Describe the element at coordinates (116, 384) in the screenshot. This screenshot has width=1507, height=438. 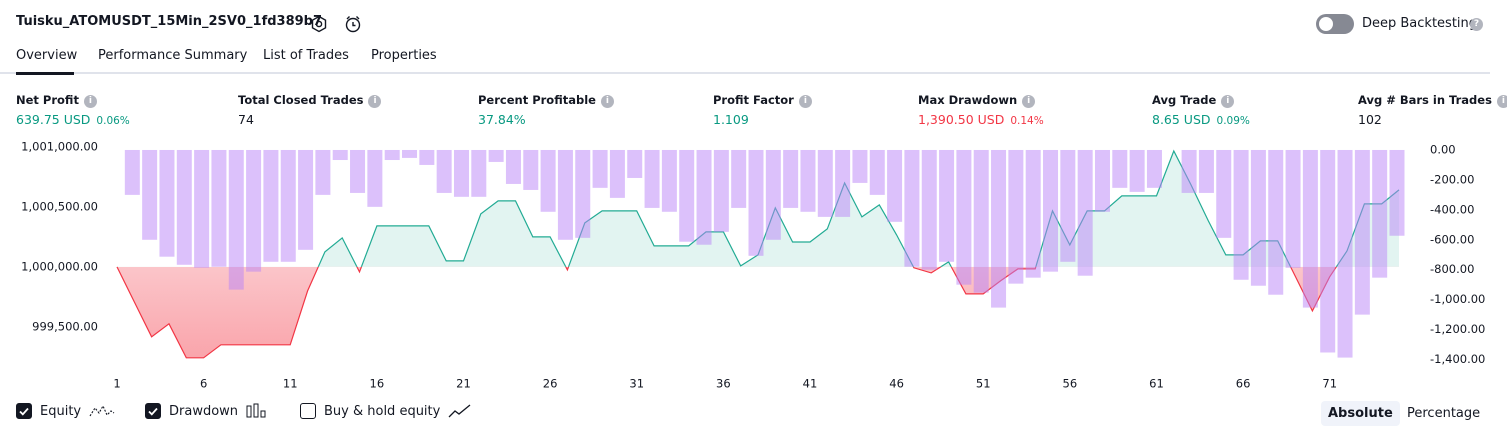
I see `x-tick-label: 1` at that location.